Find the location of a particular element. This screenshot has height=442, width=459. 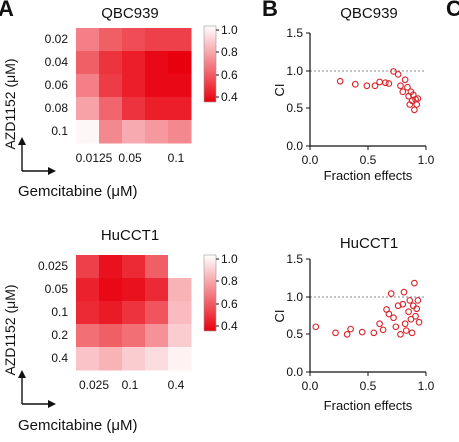

heatmap-y-ticks: 0.025 0.05 0.1 0.2 0.4 is located at coordinates (53, 312).